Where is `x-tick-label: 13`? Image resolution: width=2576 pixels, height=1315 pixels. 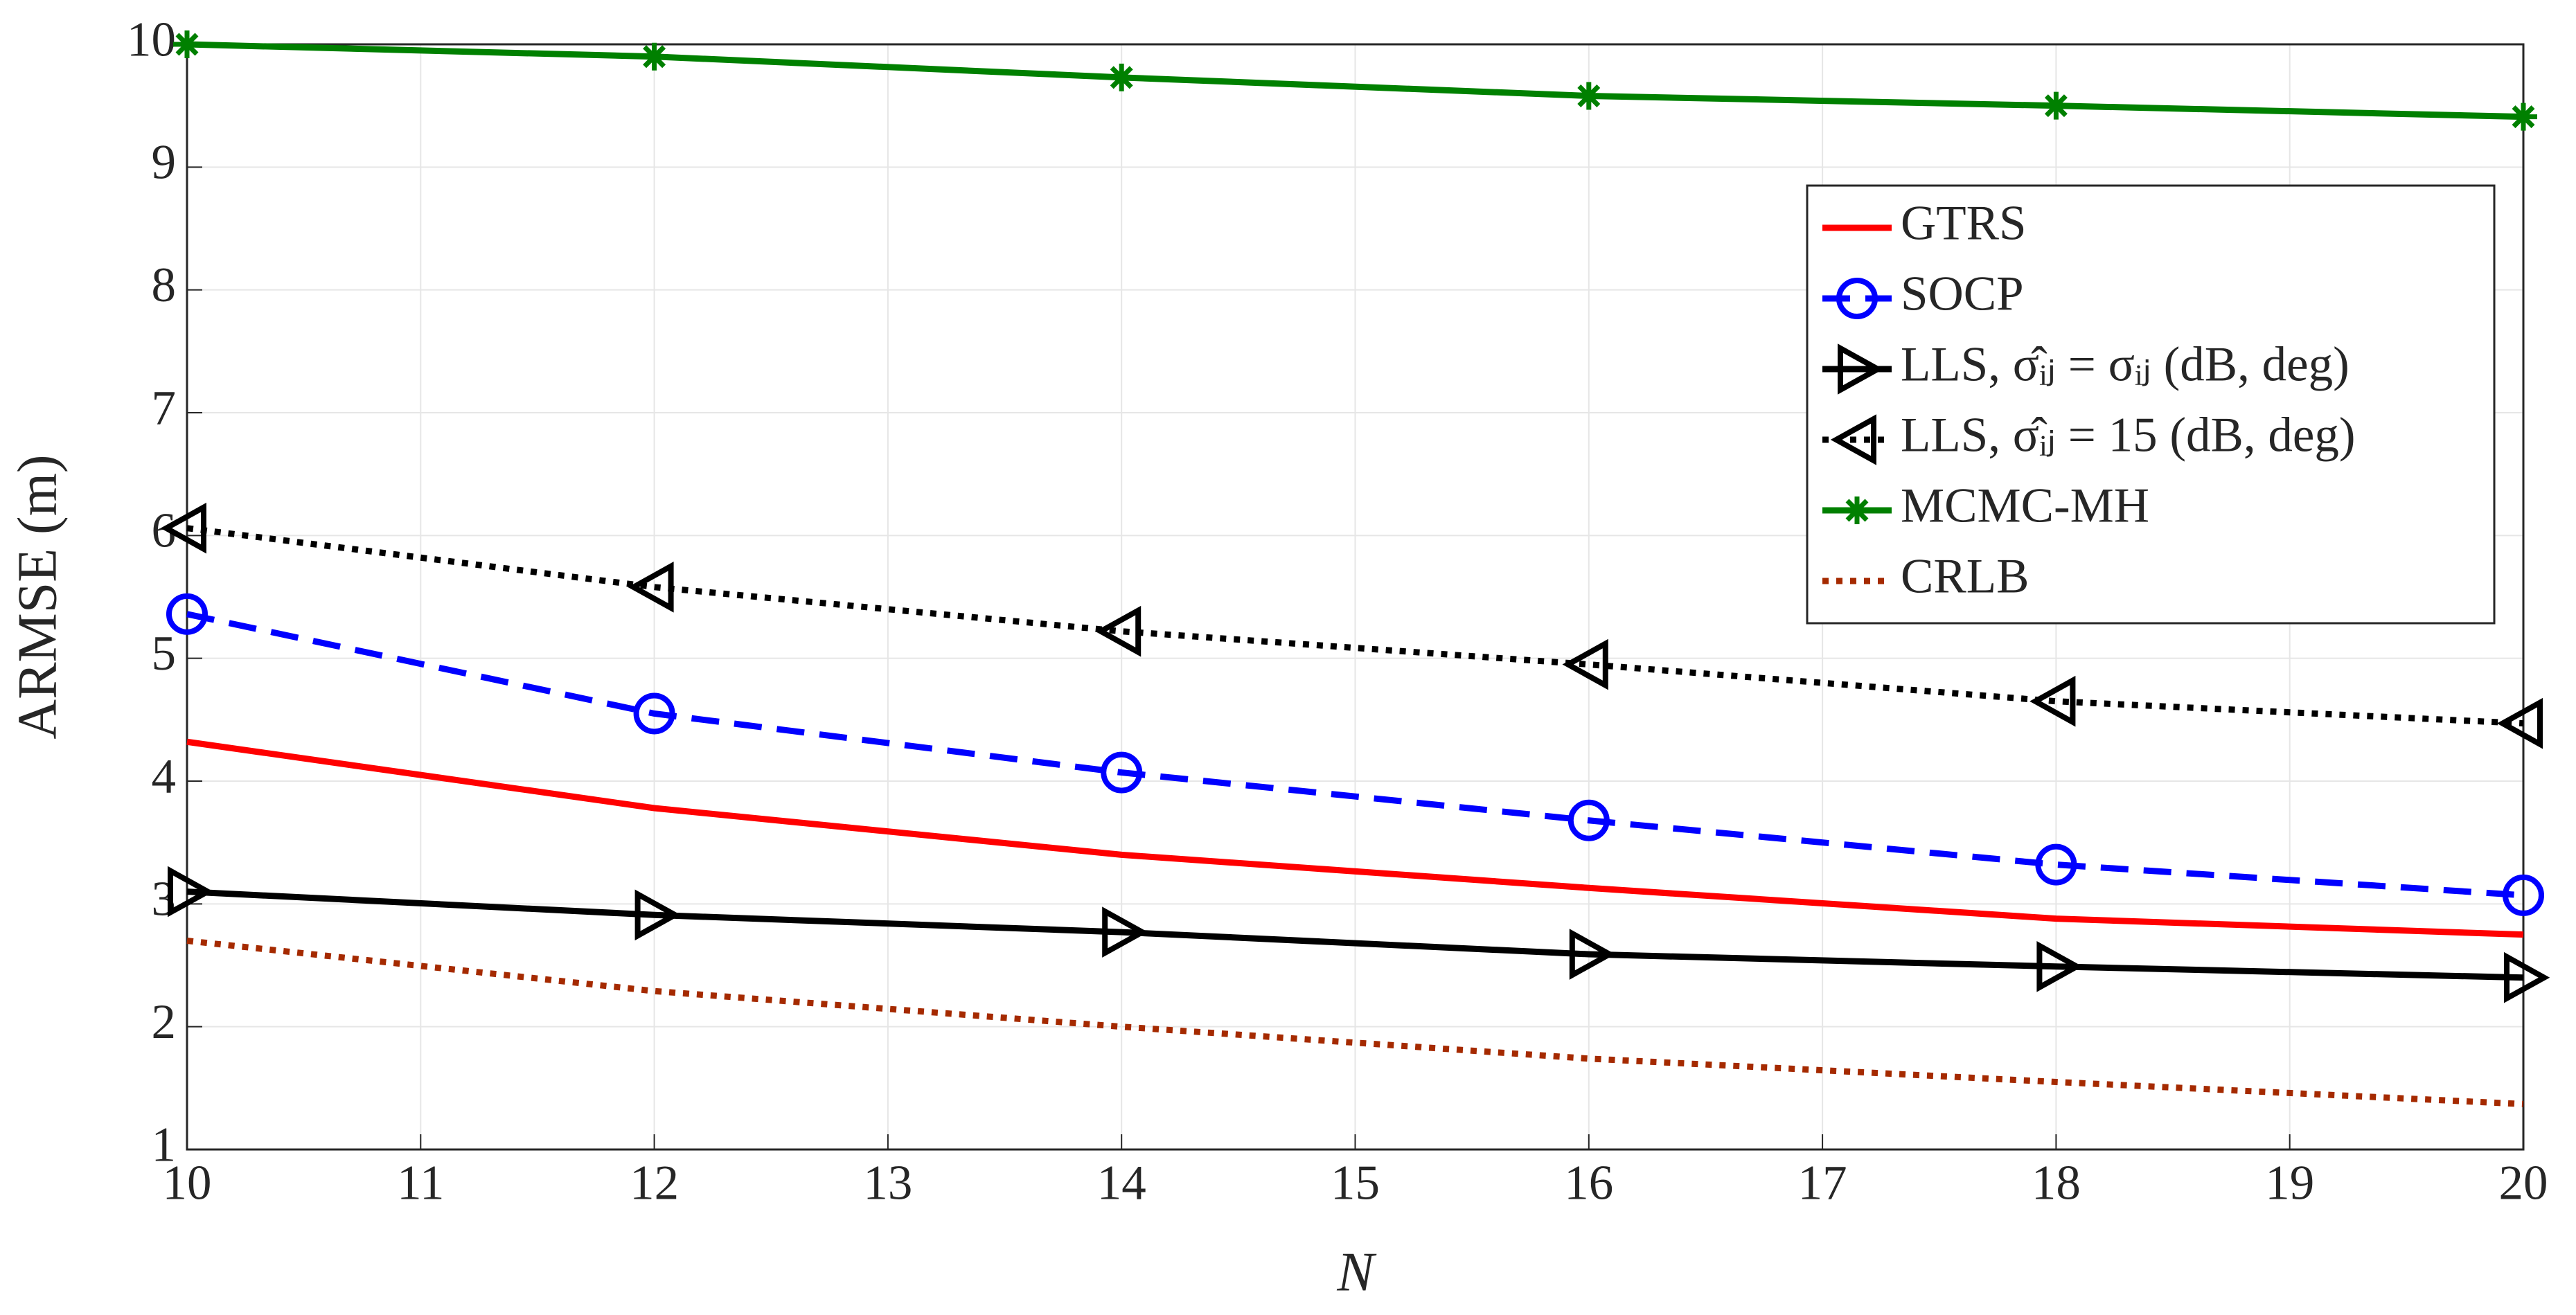
x-tick-label: 13 is located at coordinates (887, 1183).